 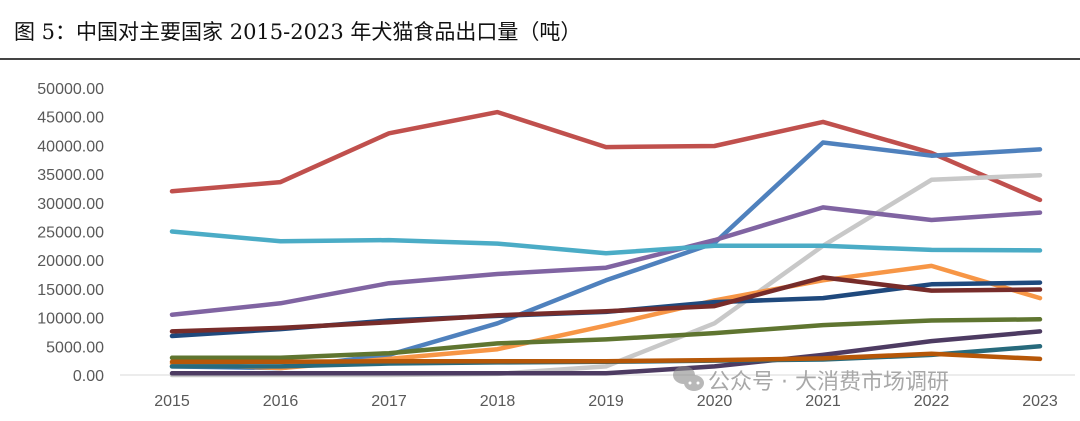 I want to click on y-tick-label: 45000.00, so click(x=70, y=118).